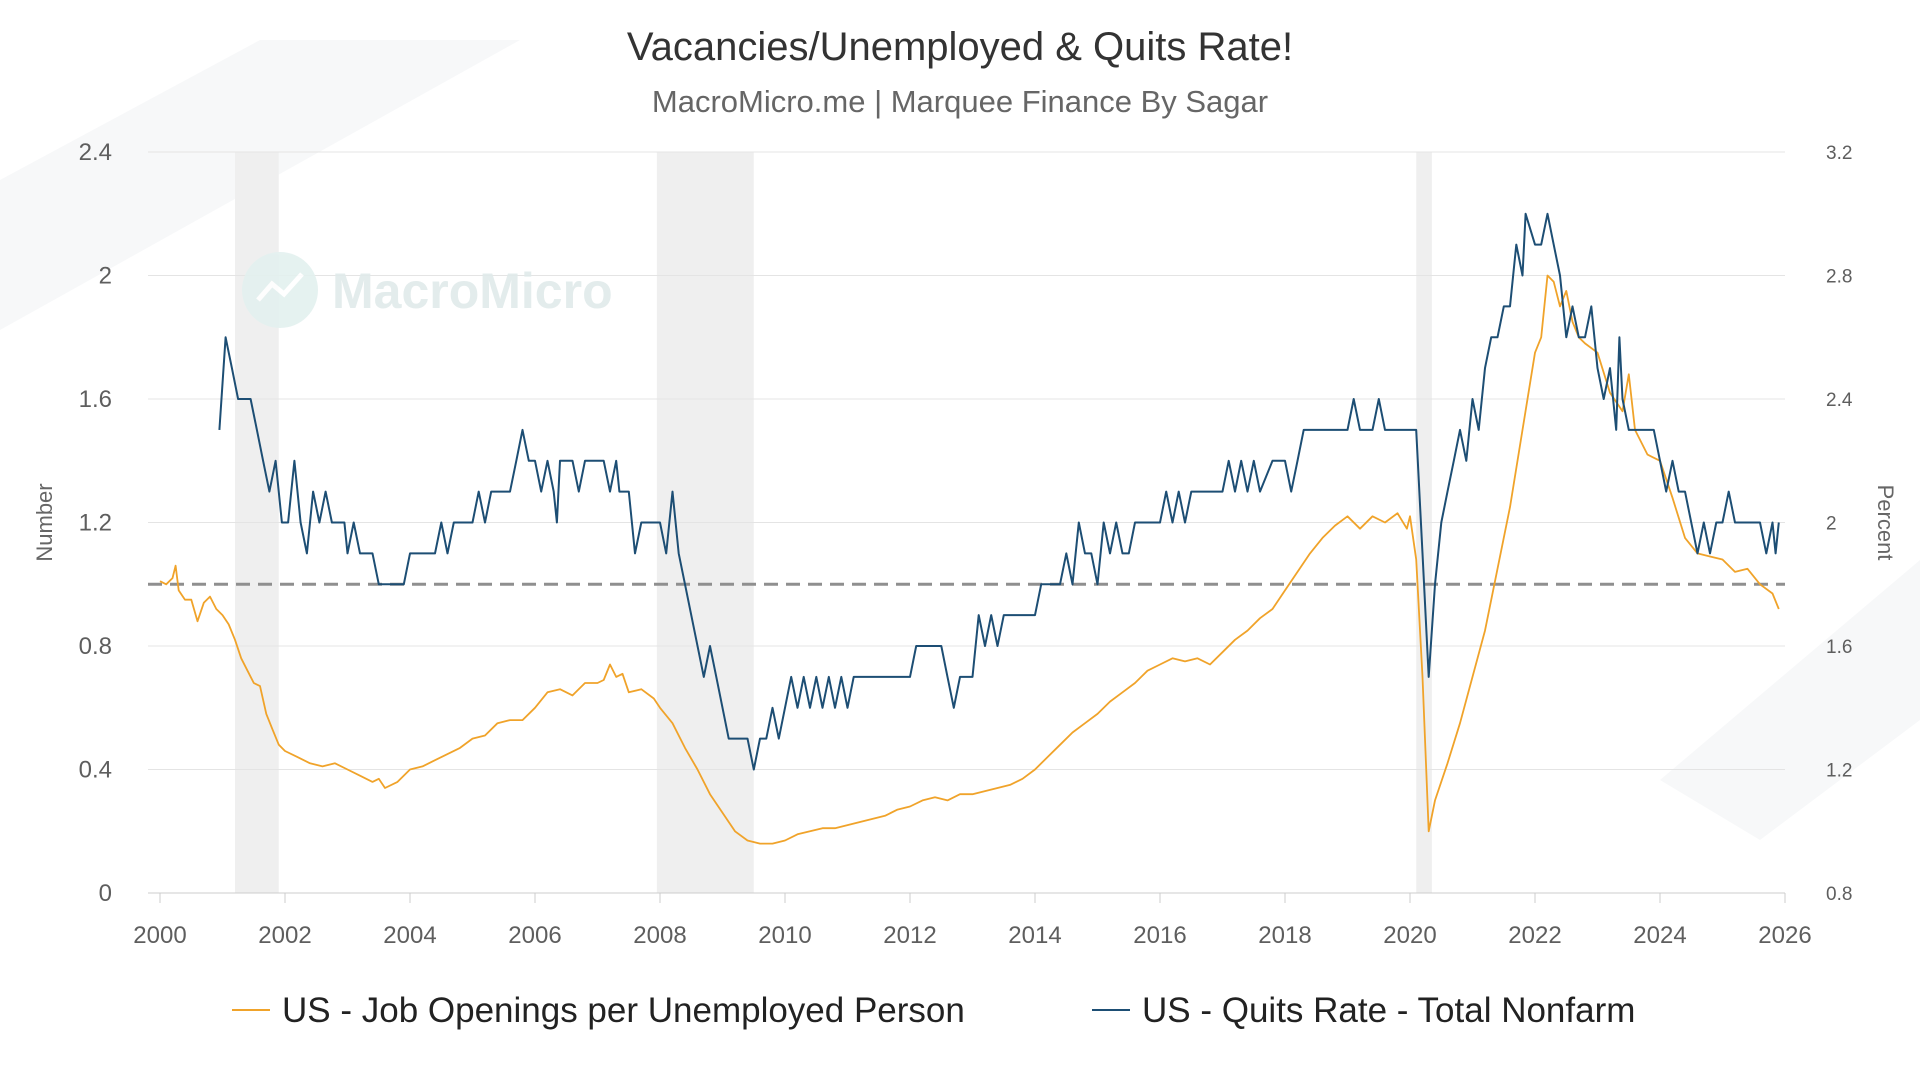 The image size is (1920, 1080). Describe the element at coordinates (960, 47) in the screenshot. I see `chart-title: Vacancies/Unemployed & Quits Rate!` at that location.